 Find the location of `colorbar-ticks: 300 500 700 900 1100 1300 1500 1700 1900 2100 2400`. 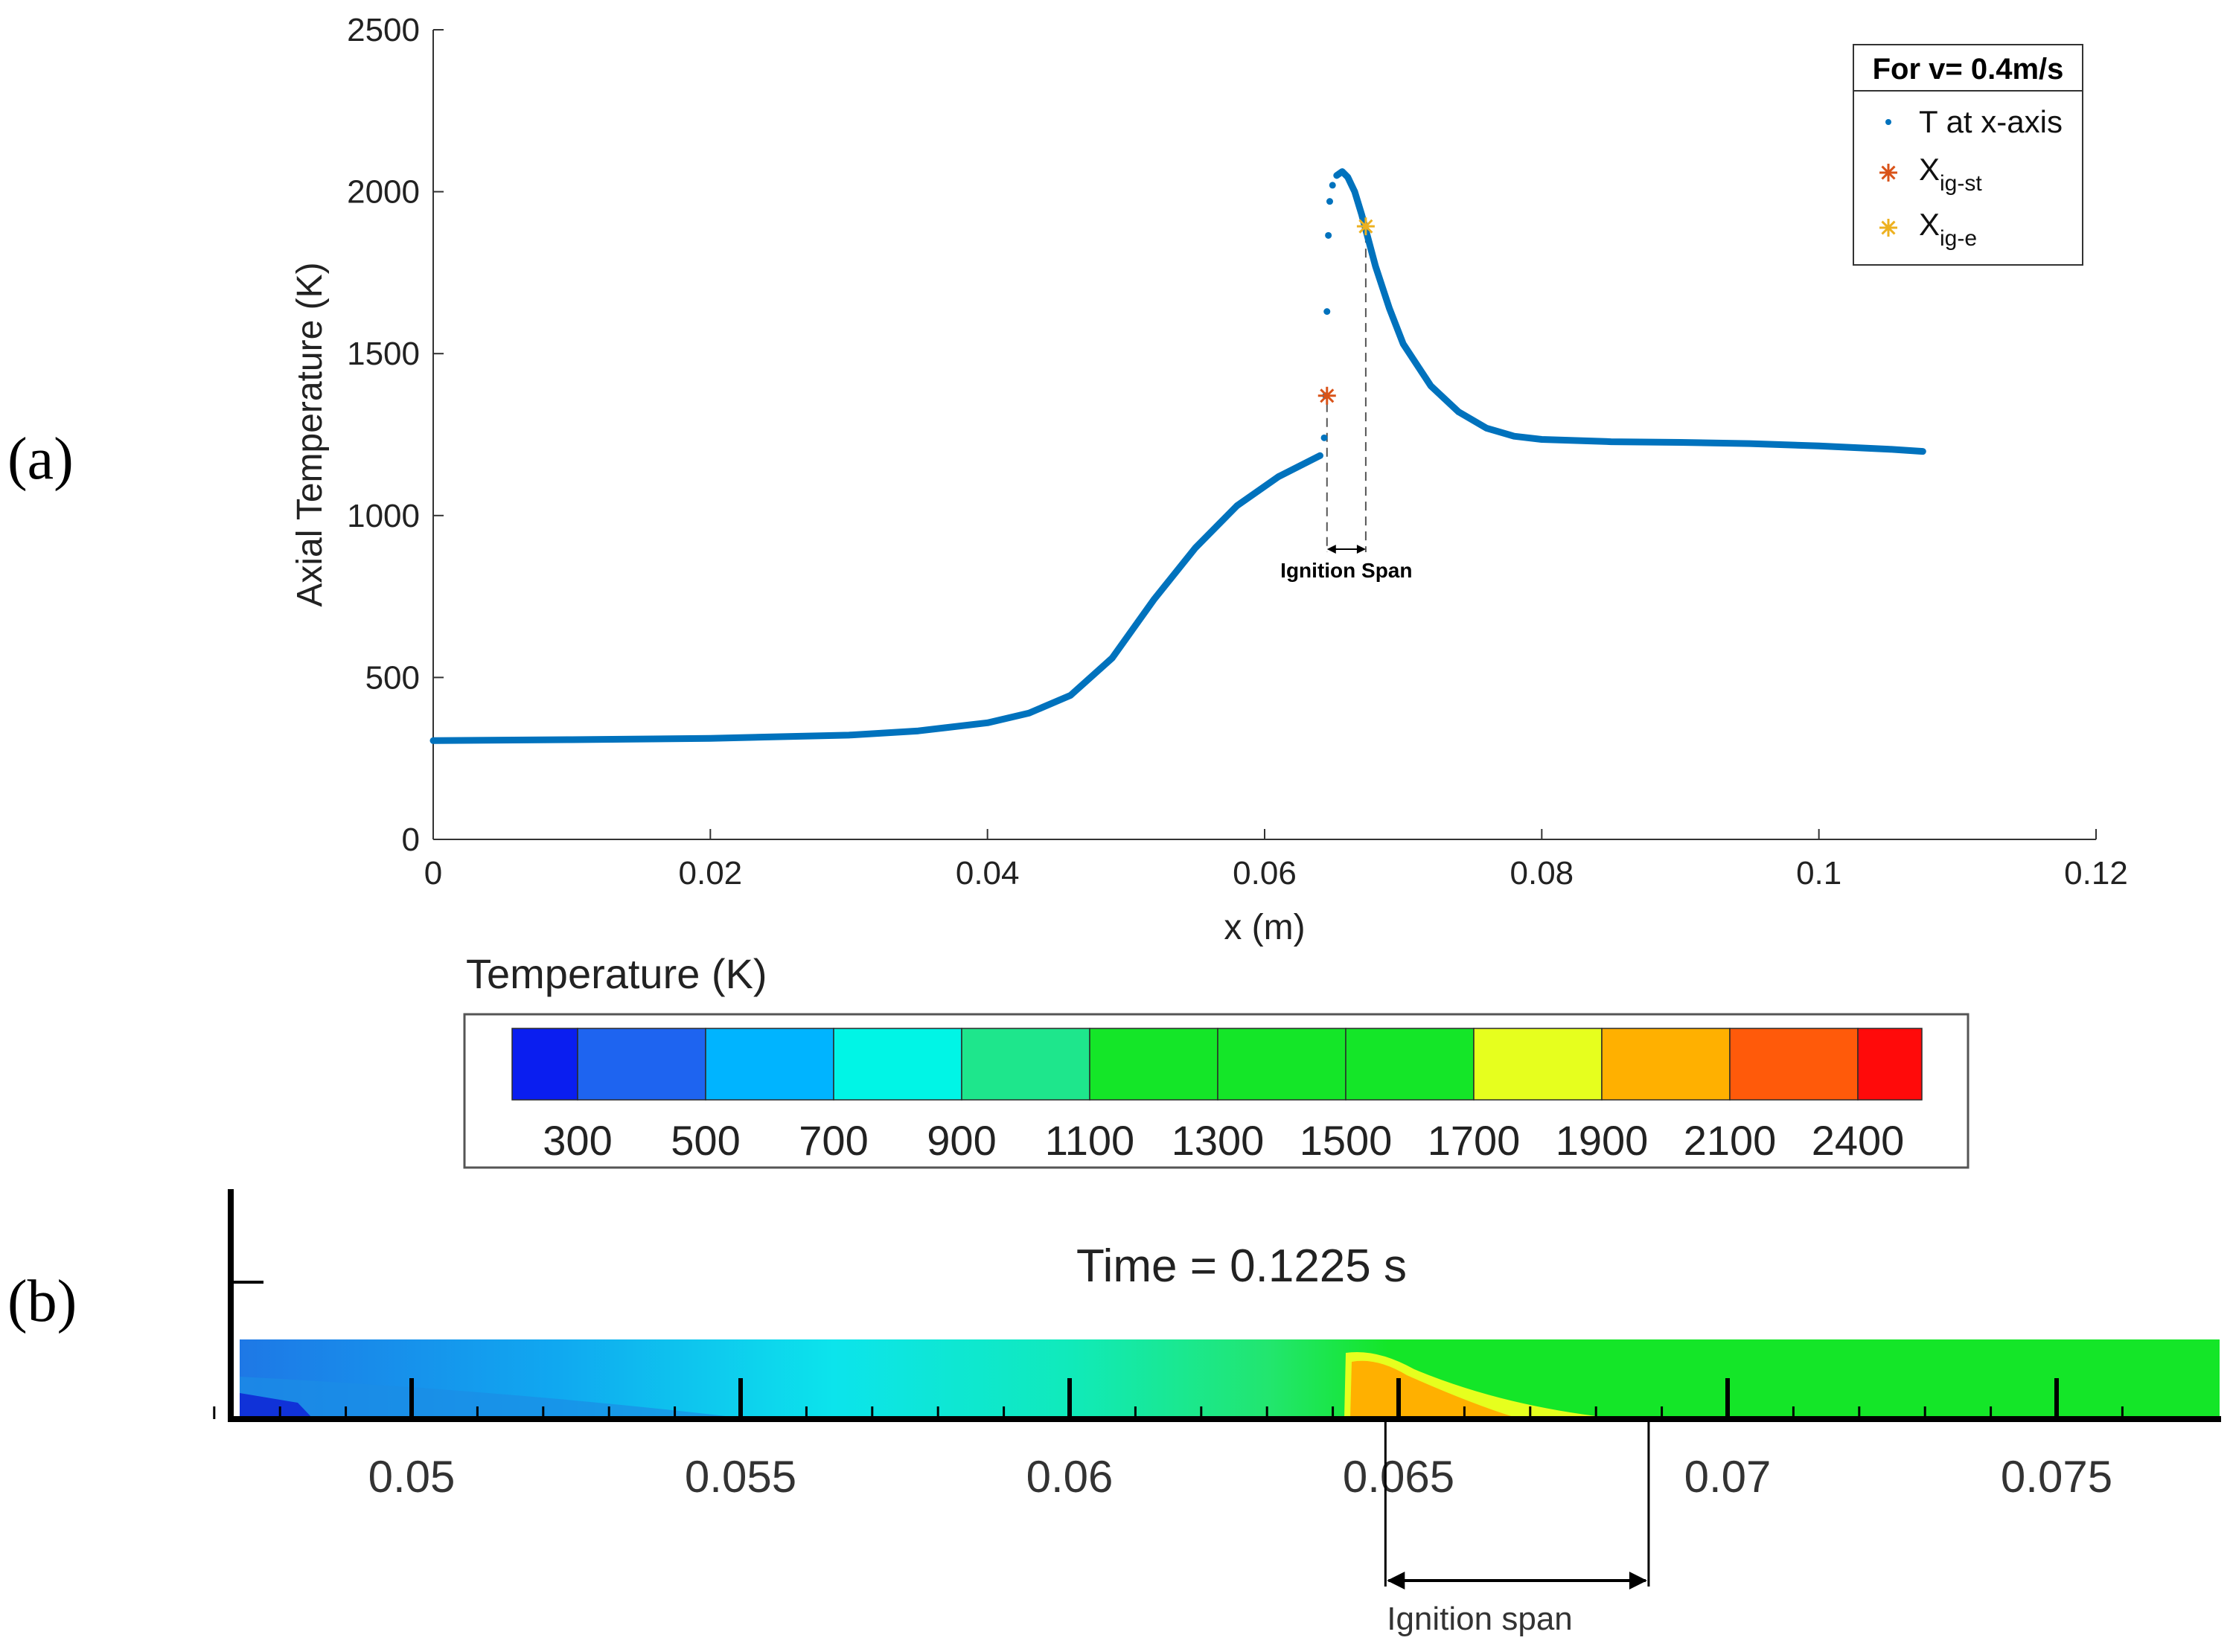

colorbar-ticks: 300 500 700 900 1100 1300 1500 1700 1900 2100 2400 is located at coordinates (1223, 1140).